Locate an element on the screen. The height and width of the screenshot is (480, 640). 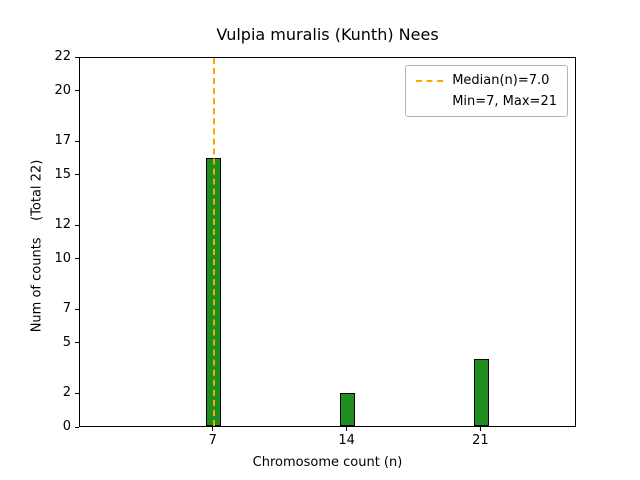
legend-entry-median: Median(n)=7.0 is located at coordinates (486, 80).